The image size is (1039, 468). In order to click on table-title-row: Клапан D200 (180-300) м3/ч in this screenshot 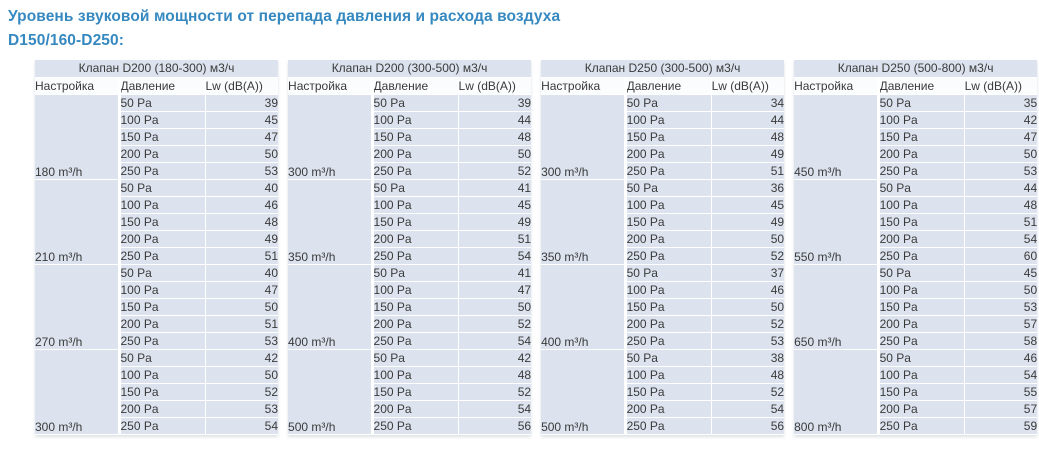, I will do `click(157, 69)`.